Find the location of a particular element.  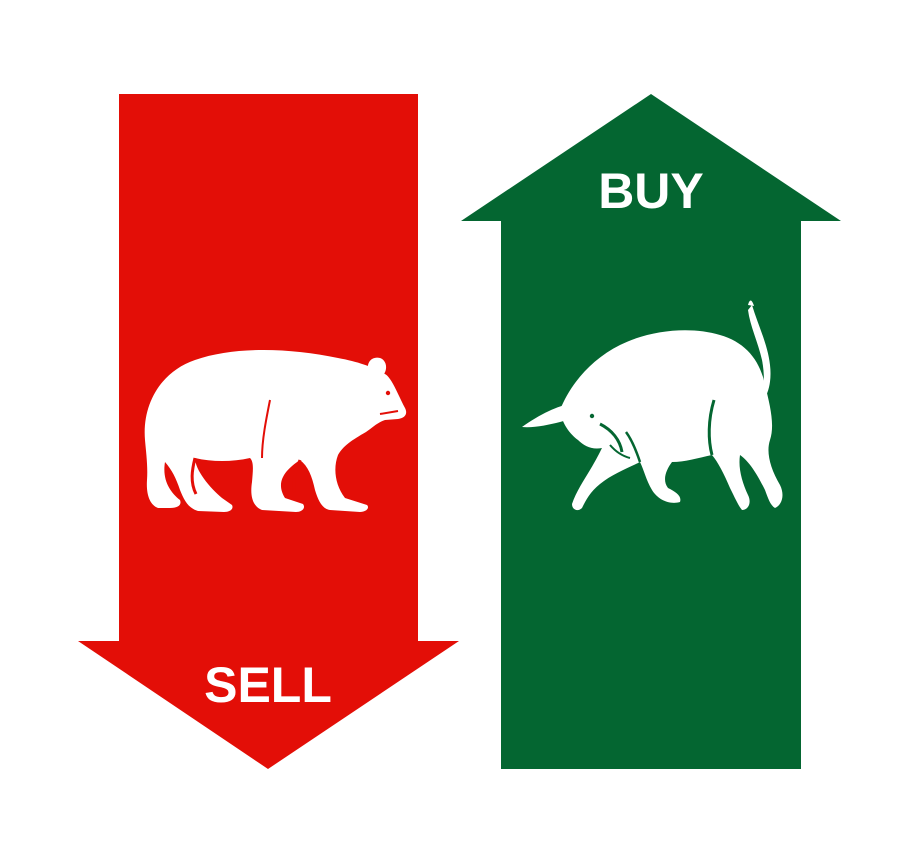

sell-label: SELL is located at coordinates (268, 685).